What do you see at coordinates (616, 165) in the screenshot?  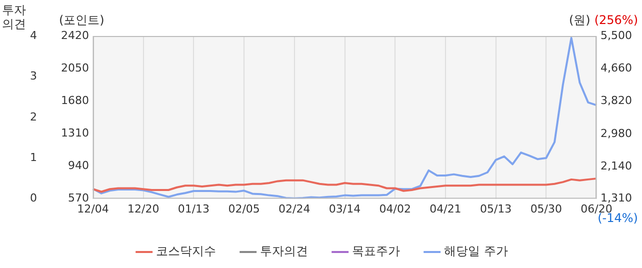 I see `y2-tick-label: 2,140` at bounding box center [616, 165].